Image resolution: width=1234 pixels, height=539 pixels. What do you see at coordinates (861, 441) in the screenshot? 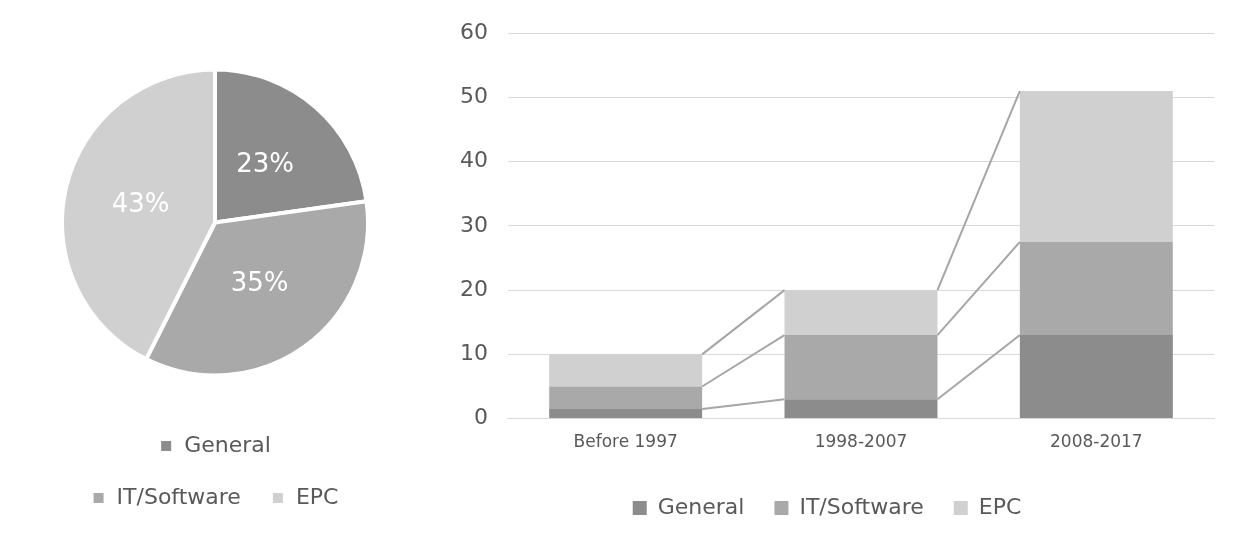
I see `x-tick-label: 1998-2007` at bounding box center [861, 441].